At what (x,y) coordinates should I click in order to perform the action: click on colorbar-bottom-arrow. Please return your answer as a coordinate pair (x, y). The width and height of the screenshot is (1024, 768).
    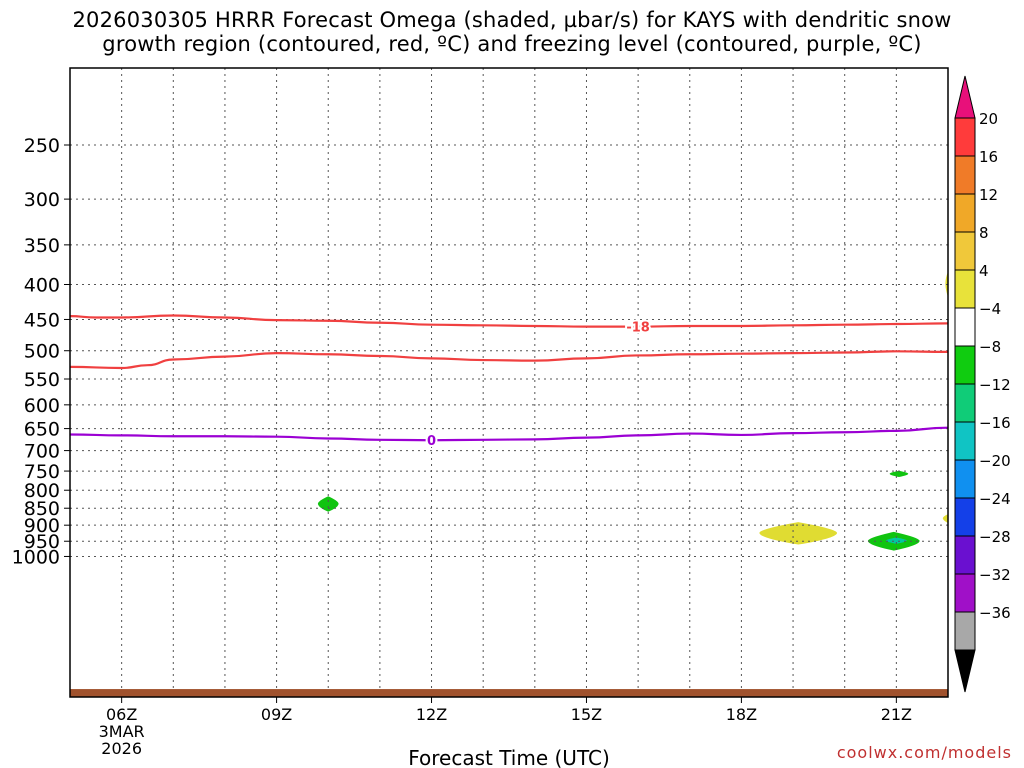
    Looking at the image, I should click on (965, 671).